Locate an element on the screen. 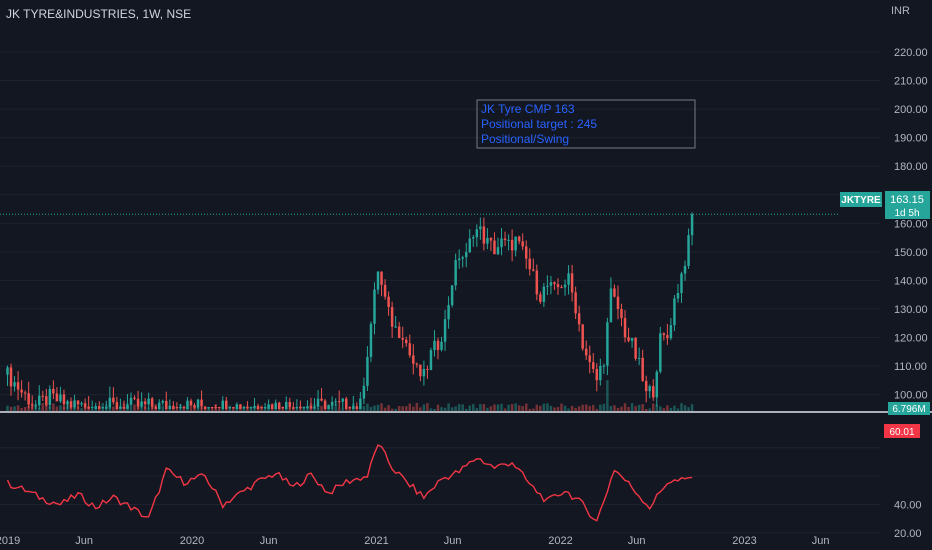 The image size is (932, 550). time-tick-label: 2022 is located at coordinates (560, 541).